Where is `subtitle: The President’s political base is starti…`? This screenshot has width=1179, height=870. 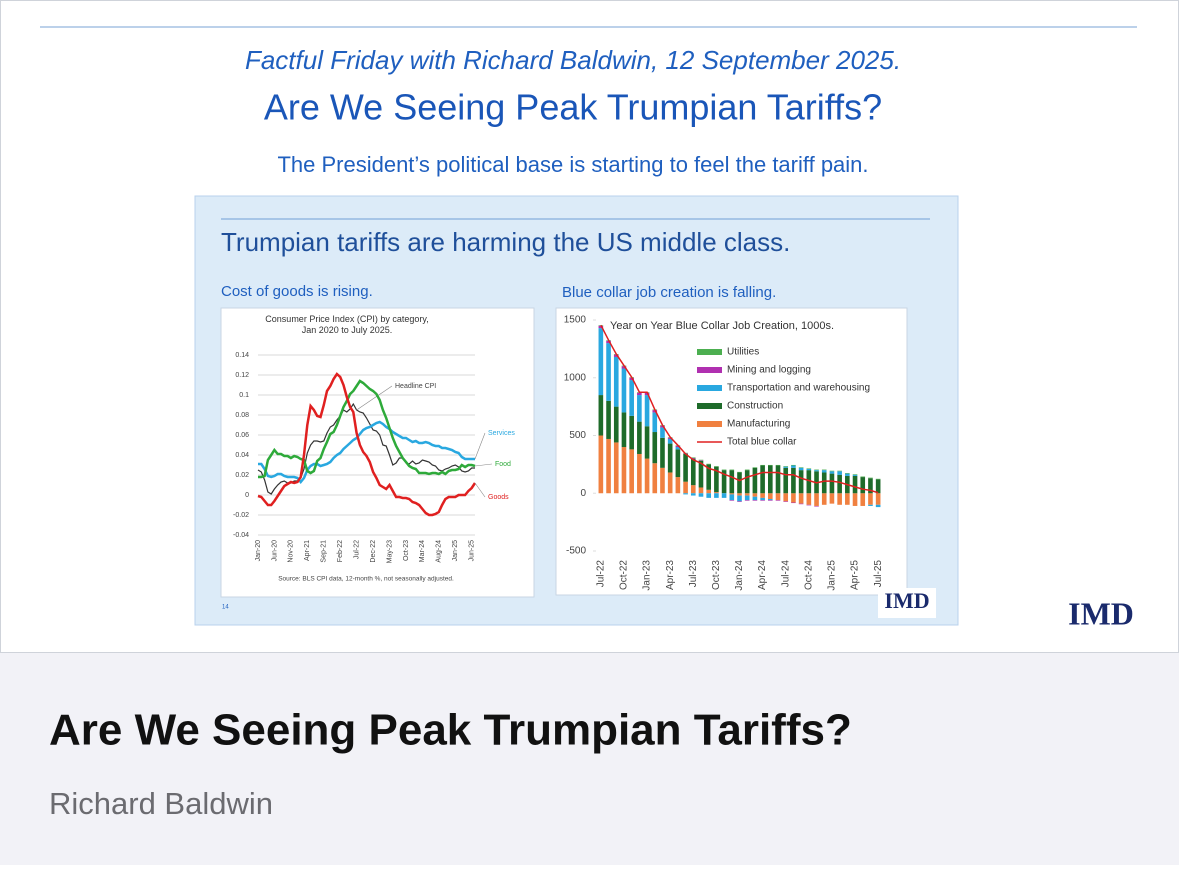
subtitle: The President’s political base is starti… is located at coordinates (572, 164).